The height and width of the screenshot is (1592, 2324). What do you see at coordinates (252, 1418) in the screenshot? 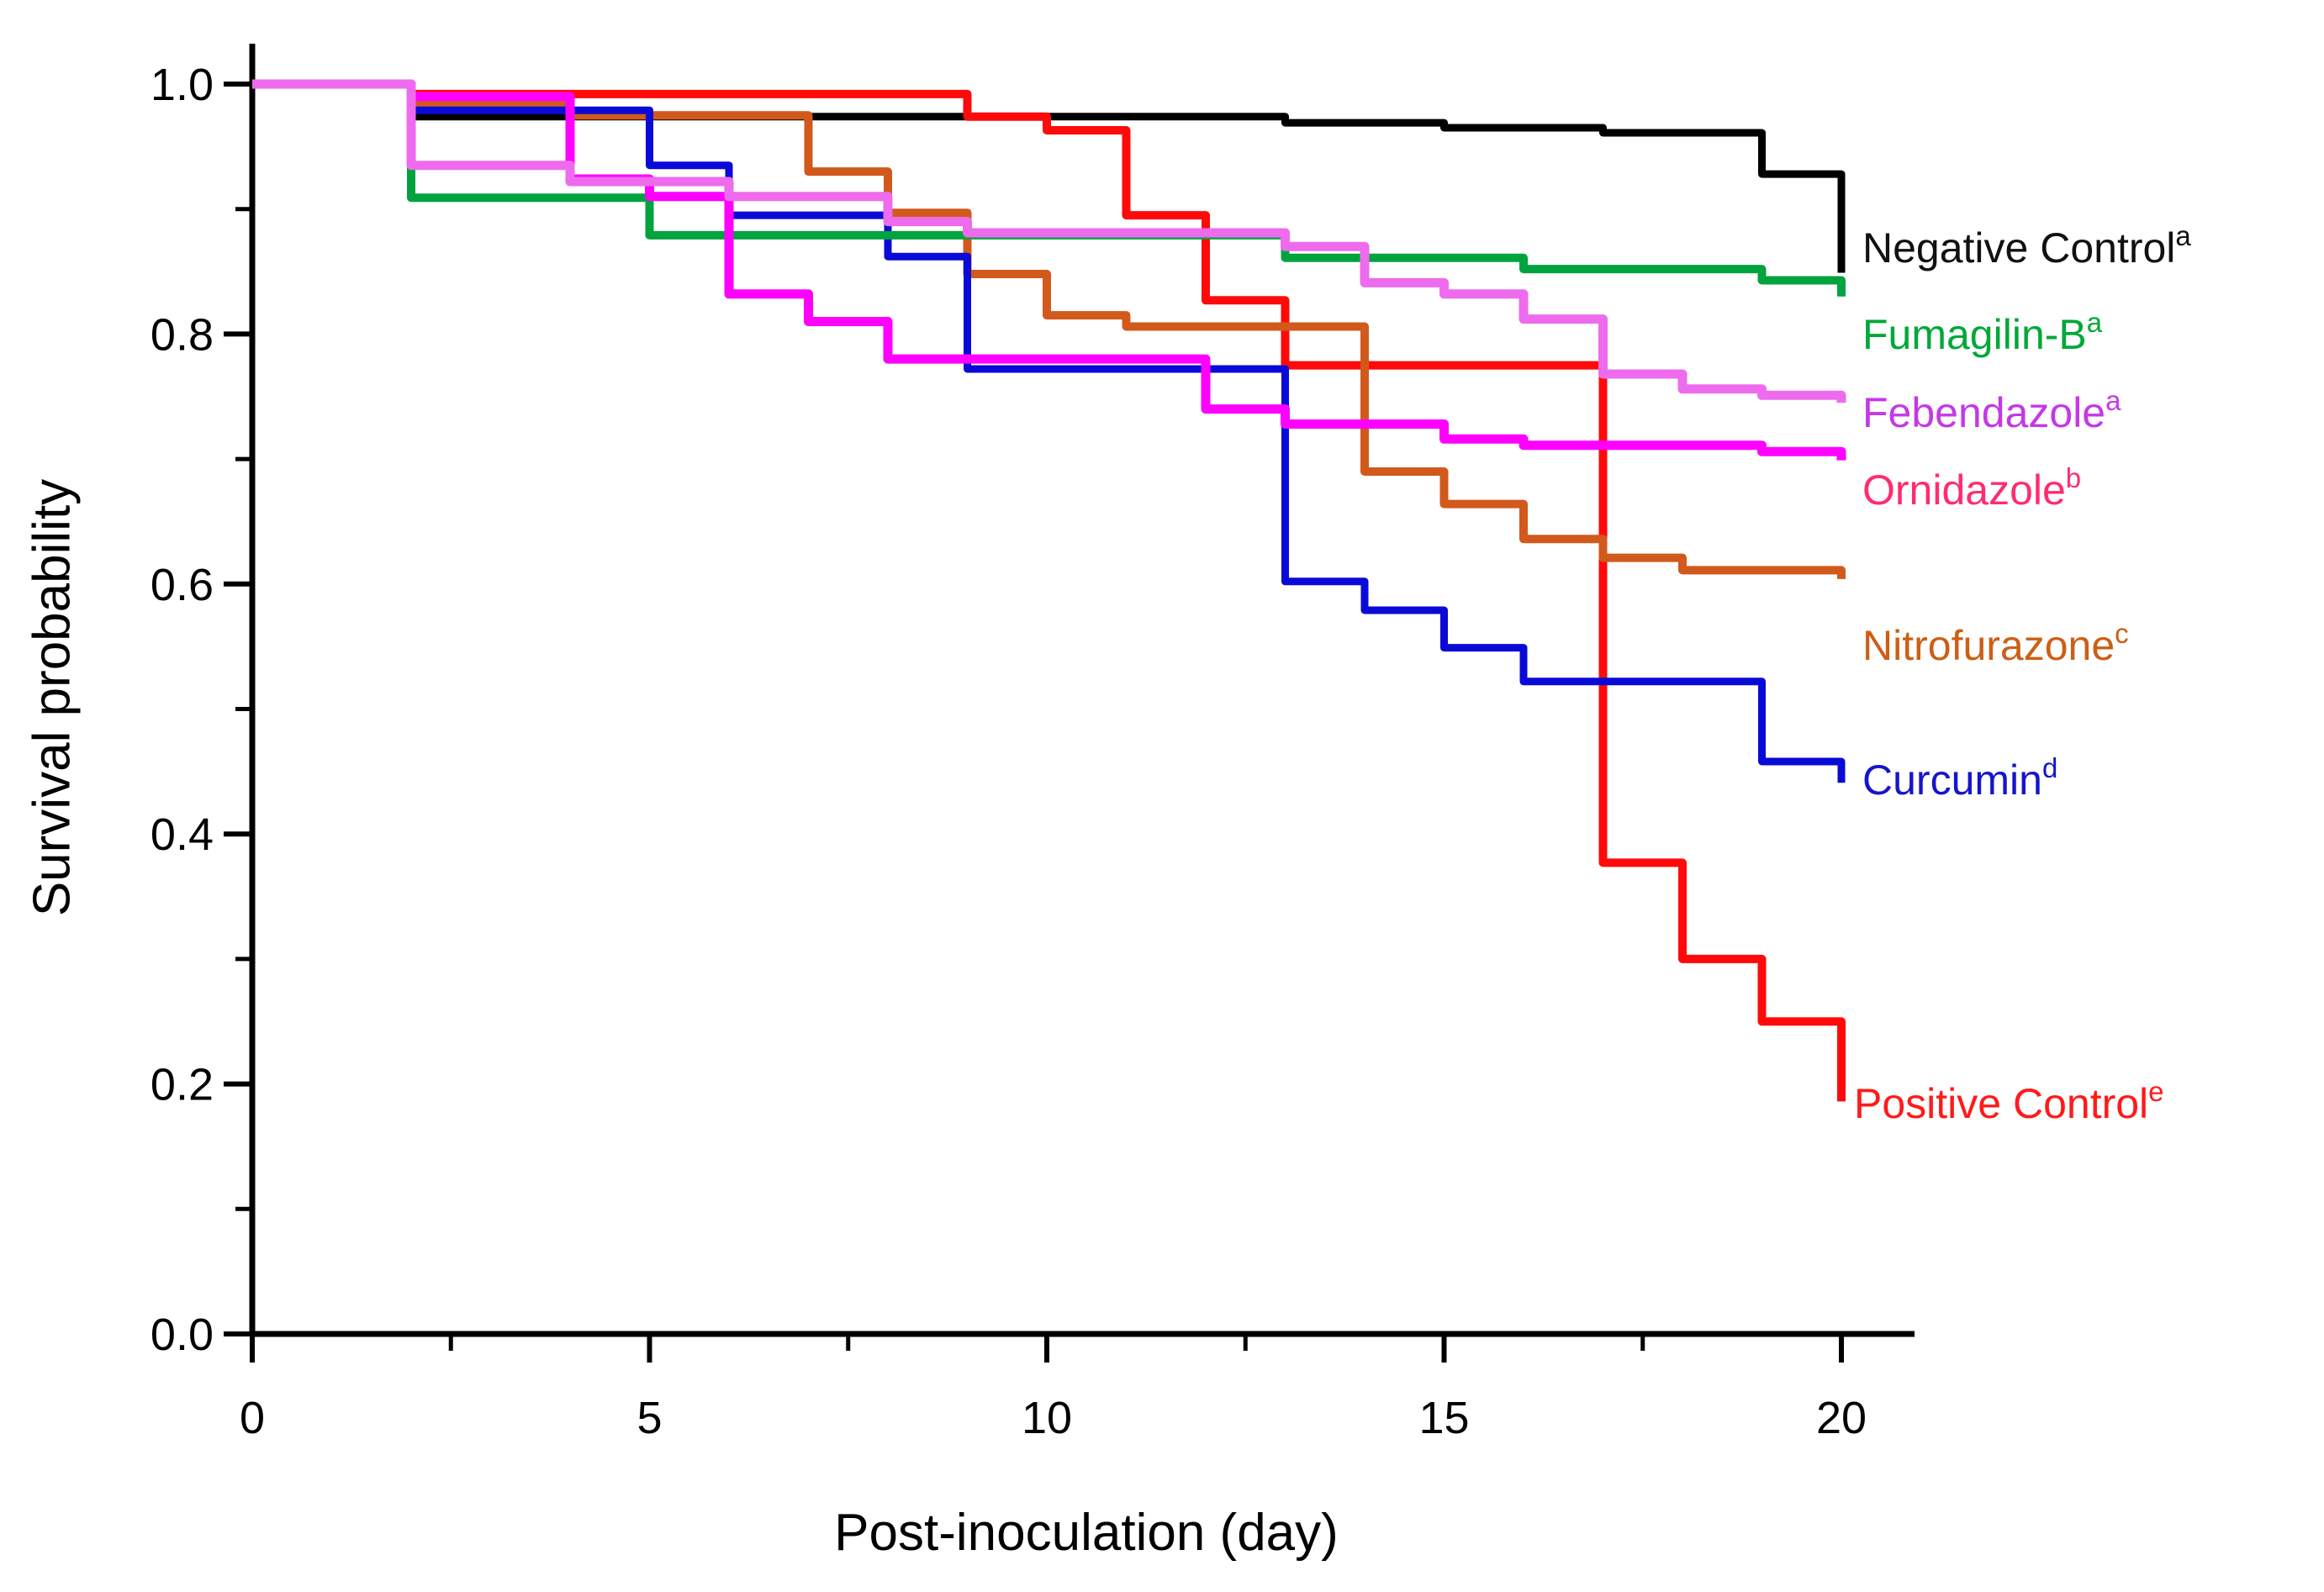
I see `x-tick-label: 0` at bounding box center [252, 1418].